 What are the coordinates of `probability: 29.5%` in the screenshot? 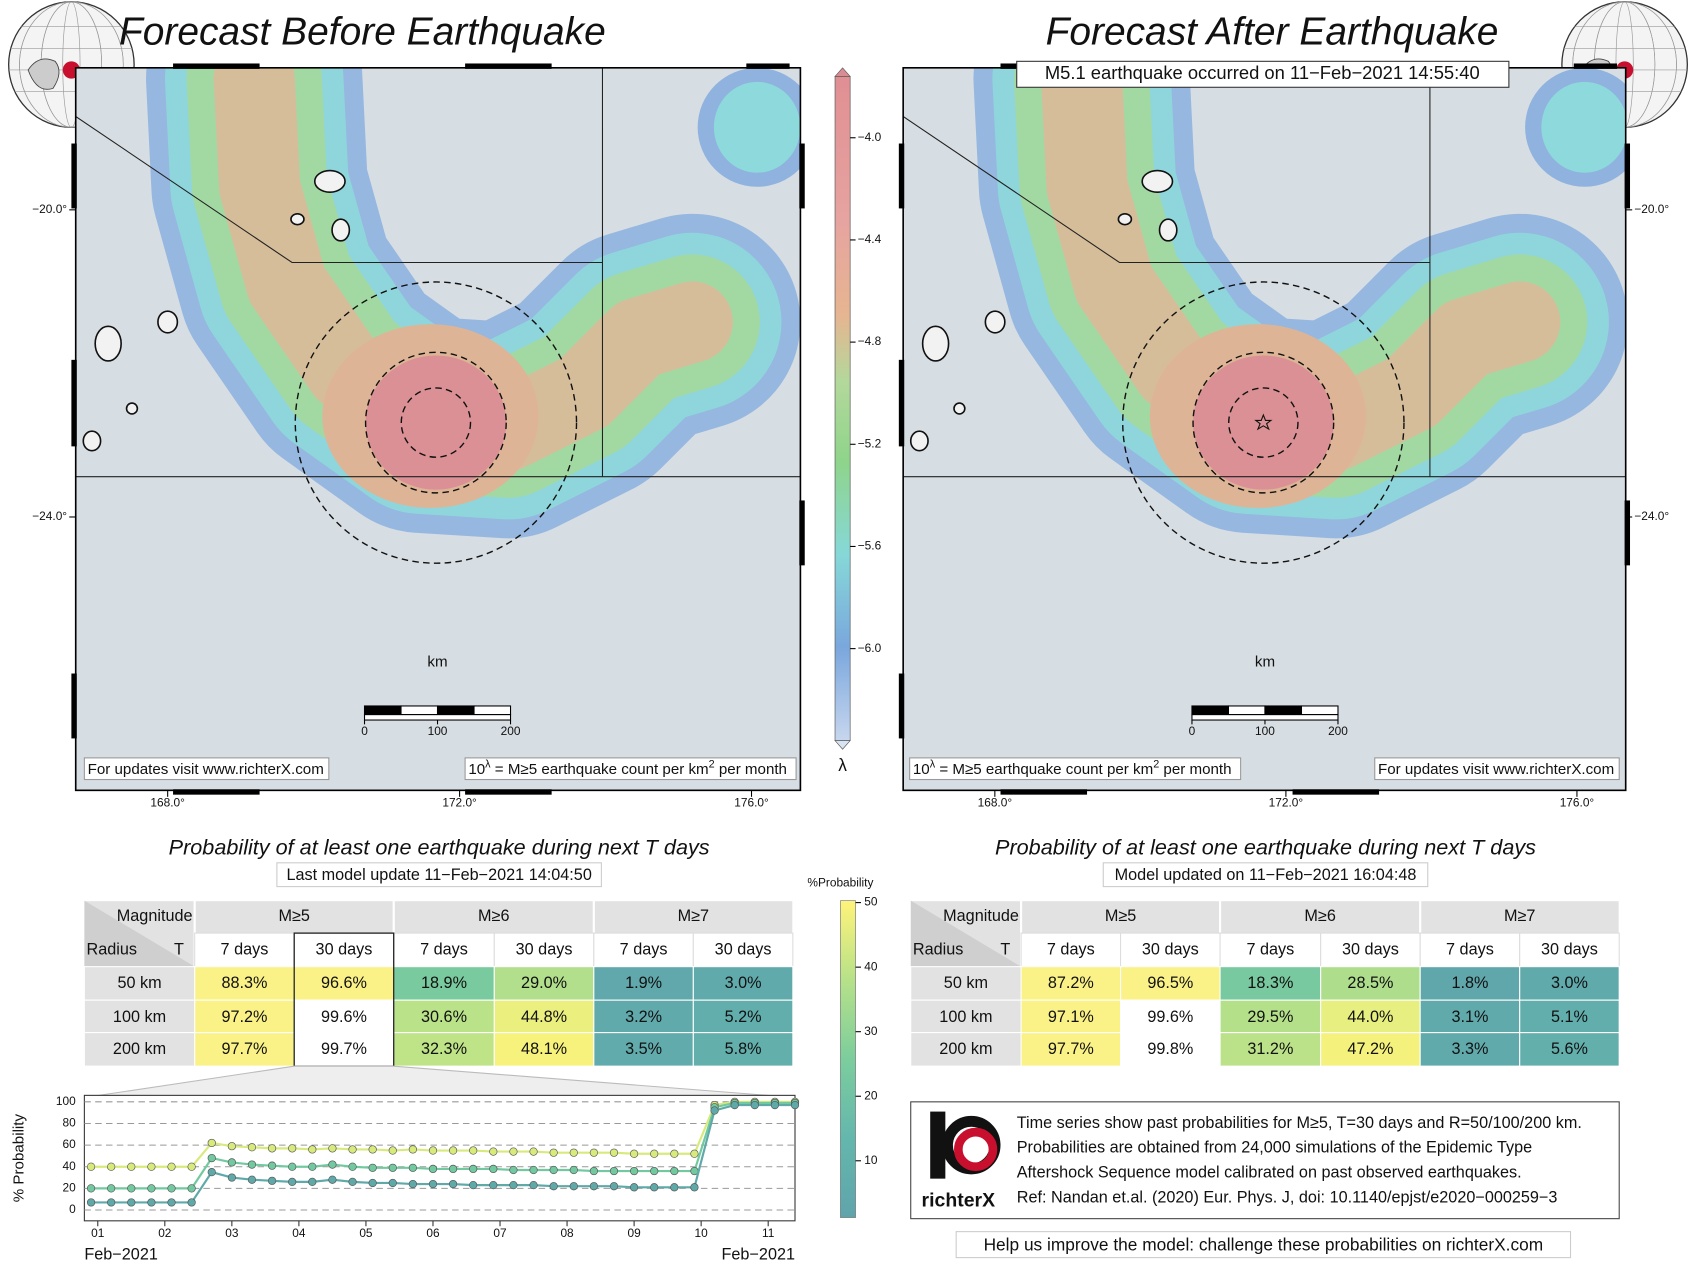 It's located at (1270, 1017).